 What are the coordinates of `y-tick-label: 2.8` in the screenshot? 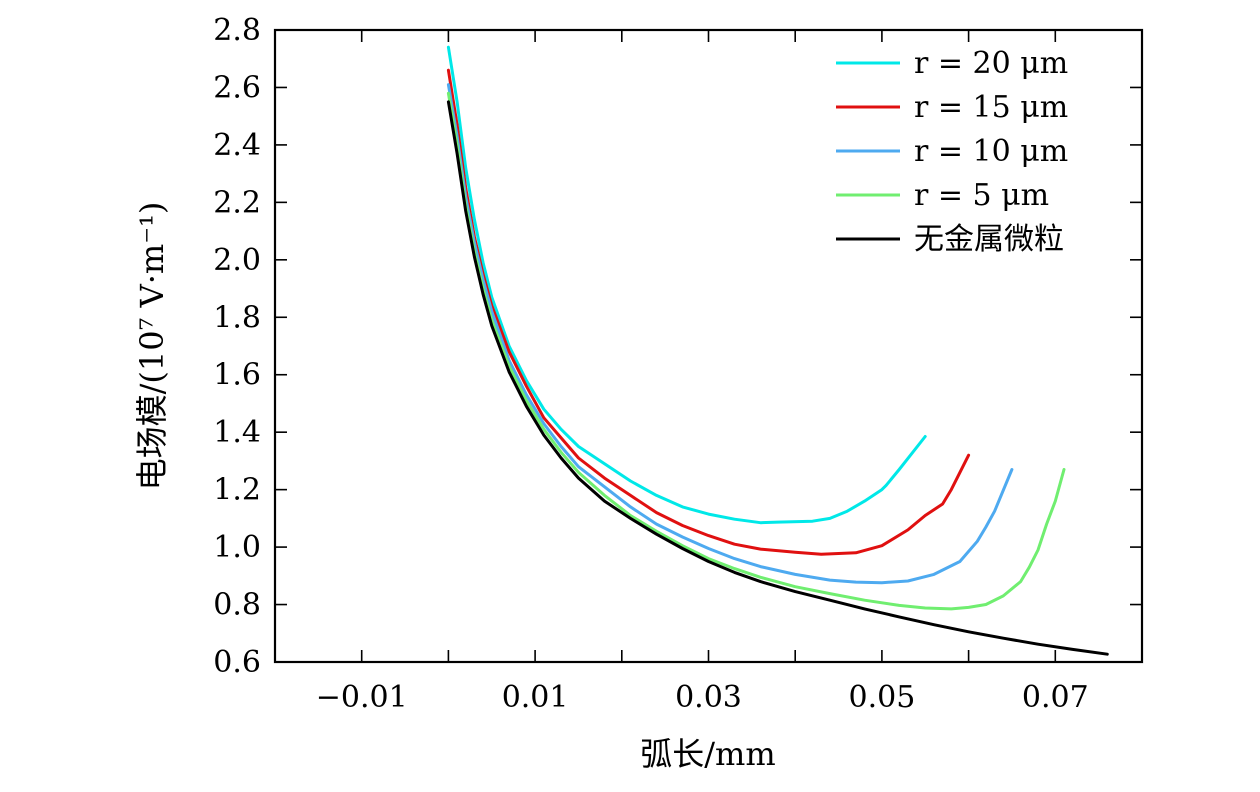 It's located at (237, 30).